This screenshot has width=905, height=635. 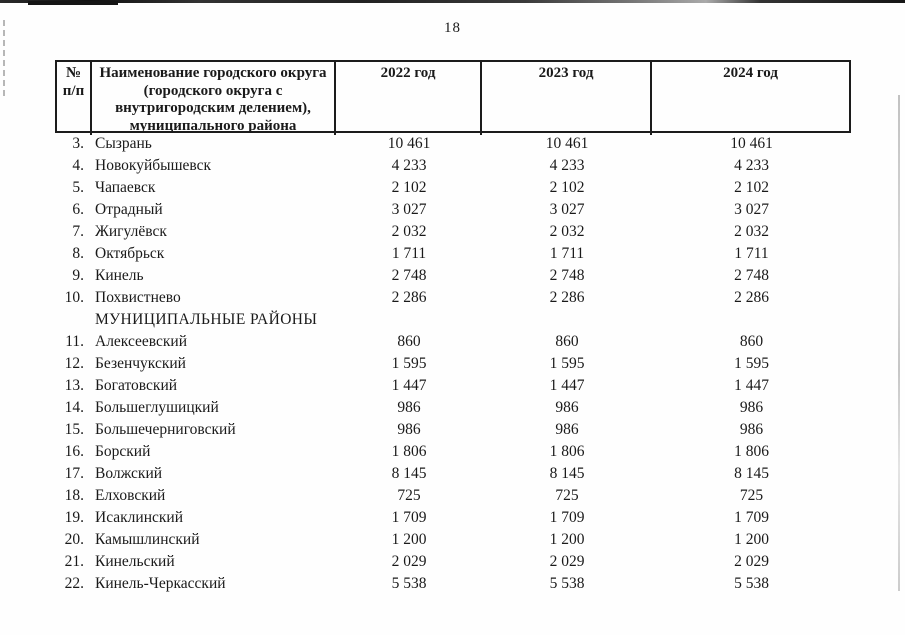 I want to click on row-value-2022: 1 806, so click(x=409, y=451).